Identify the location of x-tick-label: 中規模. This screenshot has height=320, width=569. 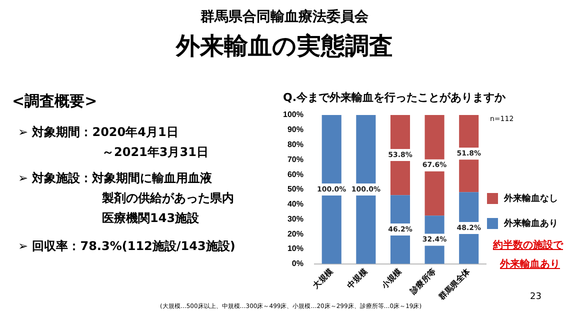
(358, 278).